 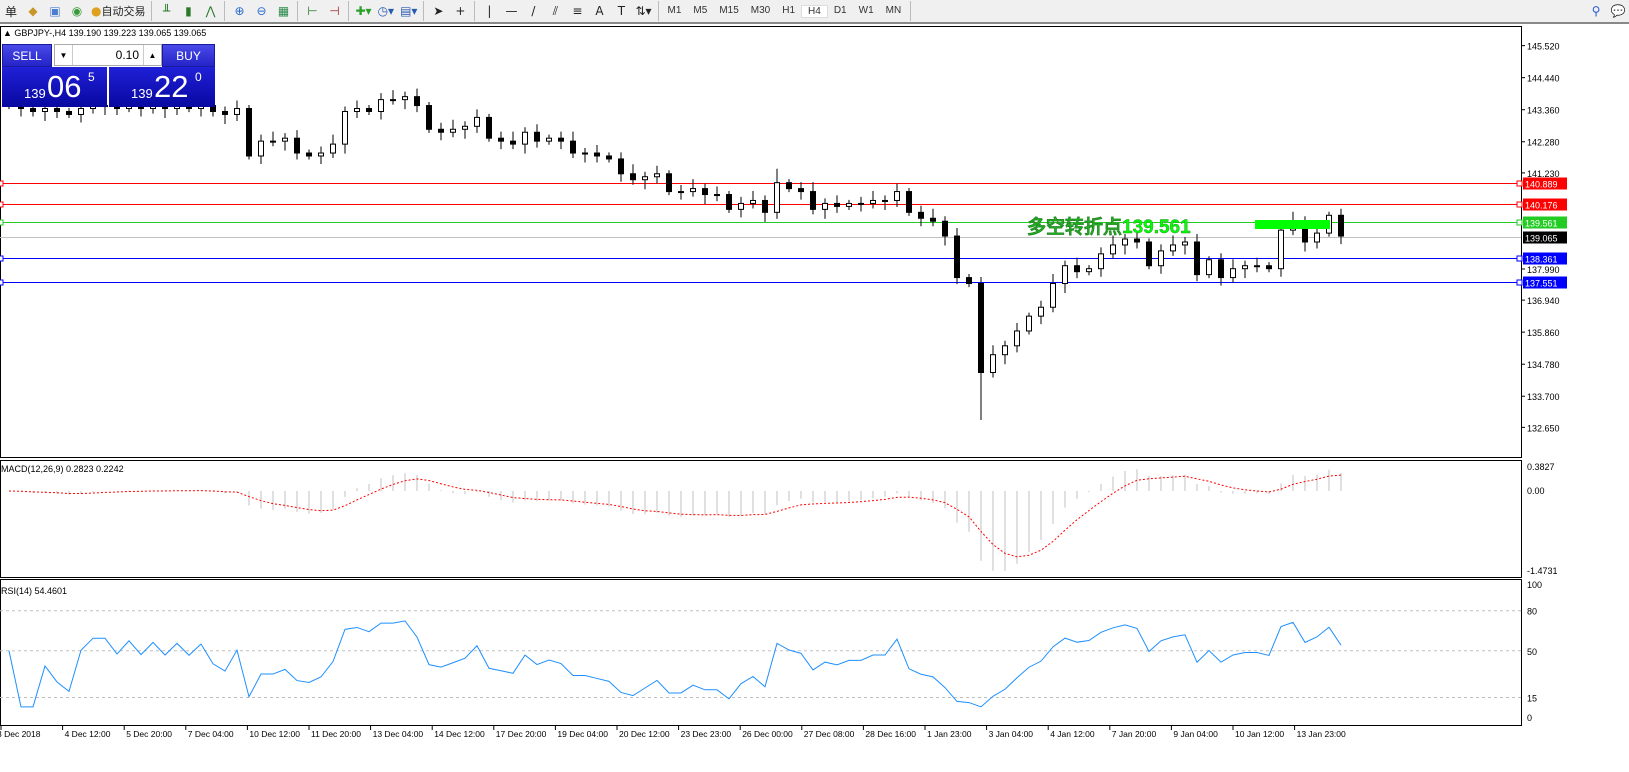 I want to click on line-chart-icon: ⋀, so click(x=210, y=11).